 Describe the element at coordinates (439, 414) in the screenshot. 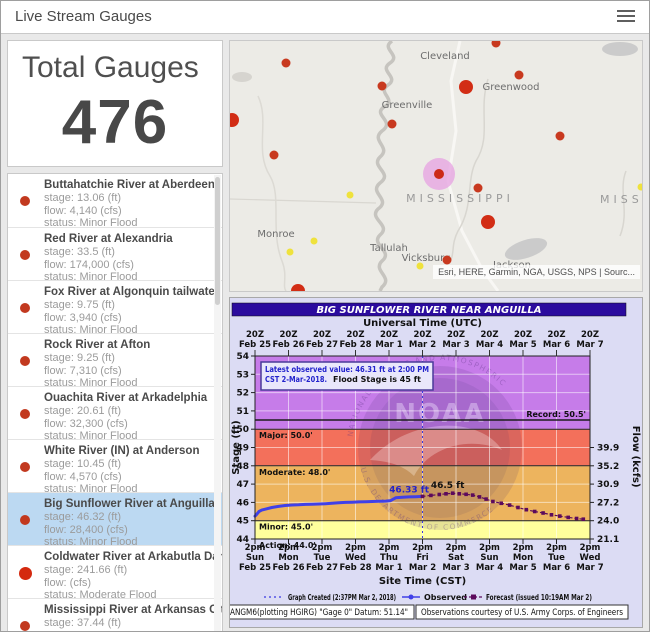

I see `svg-text: NOAA` at that location.